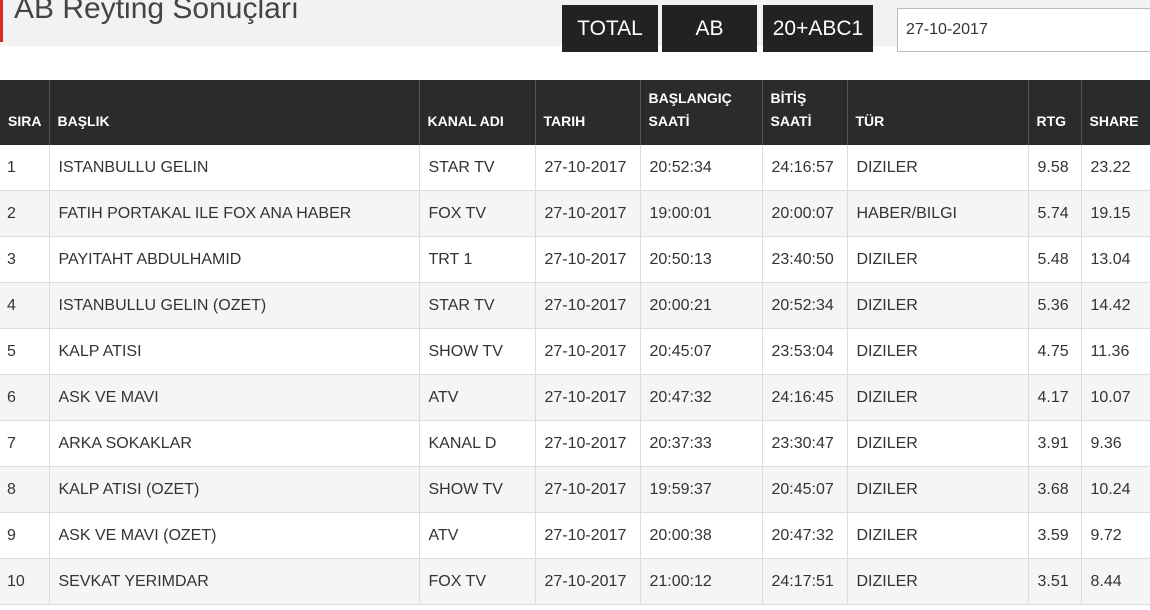 The height and width of the screenshot is (610, 1150). I want to click on table-cell: 5.36, so click(1055, 305).